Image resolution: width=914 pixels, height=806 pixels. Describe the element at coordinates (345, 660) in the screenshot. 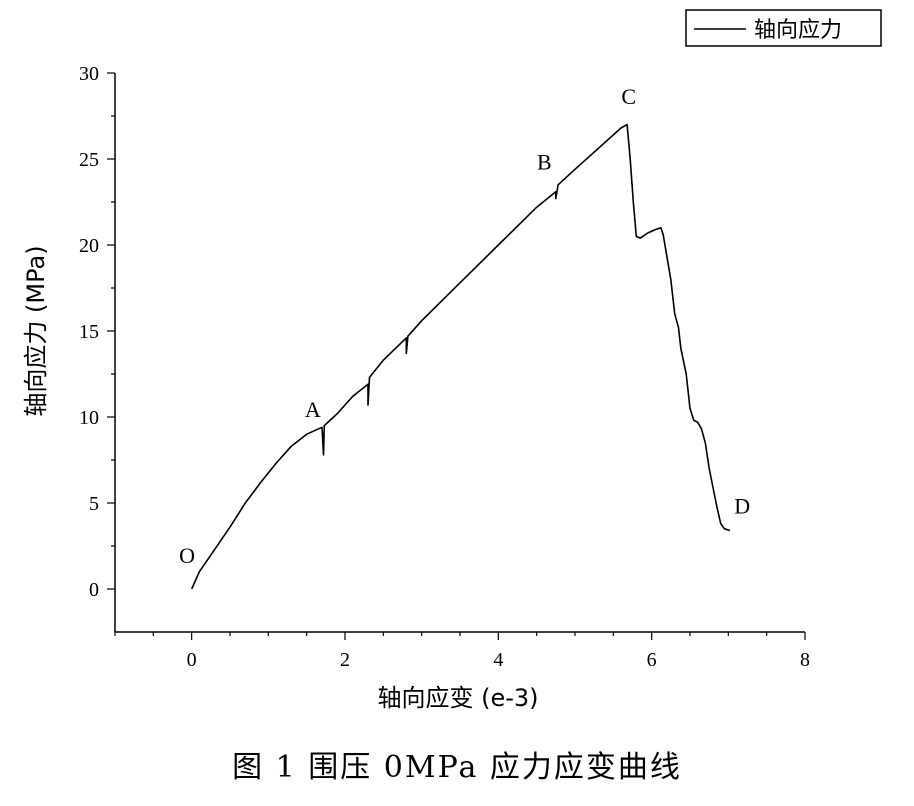

I see `x-tick-label: 2` at that location.